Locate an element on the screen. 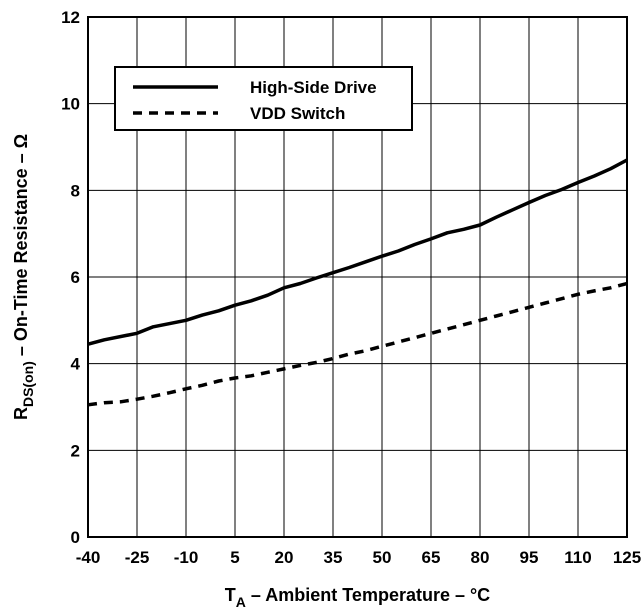  x-axis-title: TA – Ambient Temperature – °C is located at coordinates (357, 597).